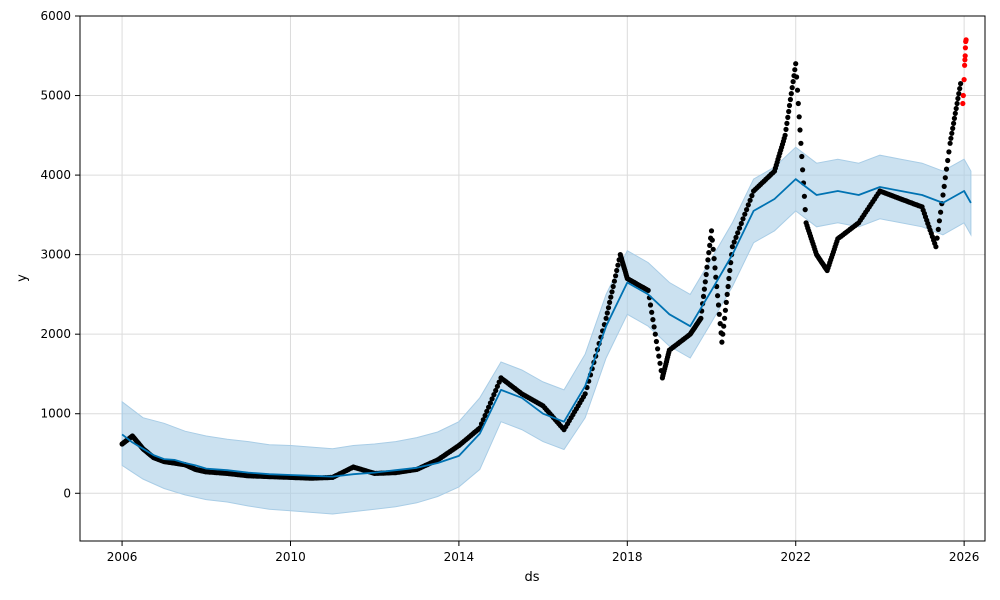 The width and height of the screenshot is (1000, 600). I want to click on x-tick-label: 2026, so click(964, 557).